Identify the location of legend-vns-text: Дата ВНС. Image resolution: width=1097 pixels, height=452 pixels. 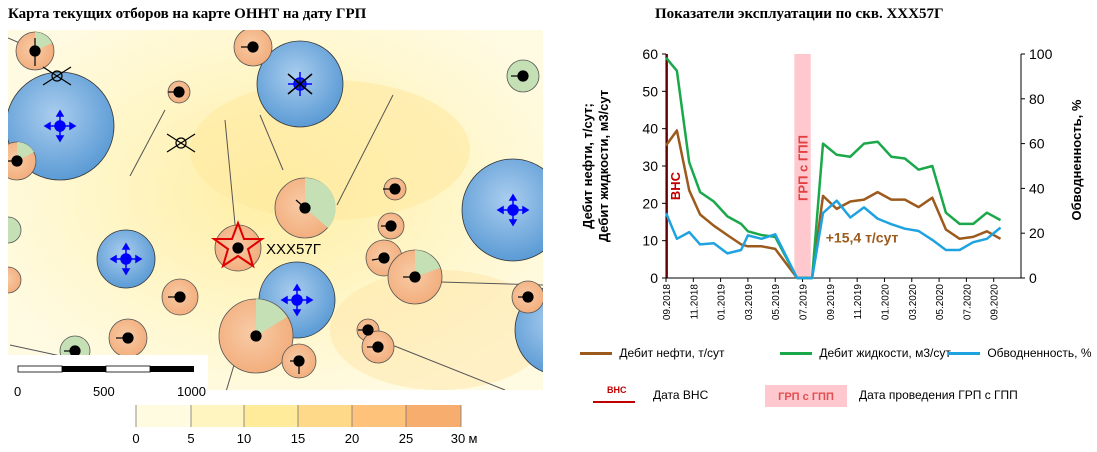
(681, 395).